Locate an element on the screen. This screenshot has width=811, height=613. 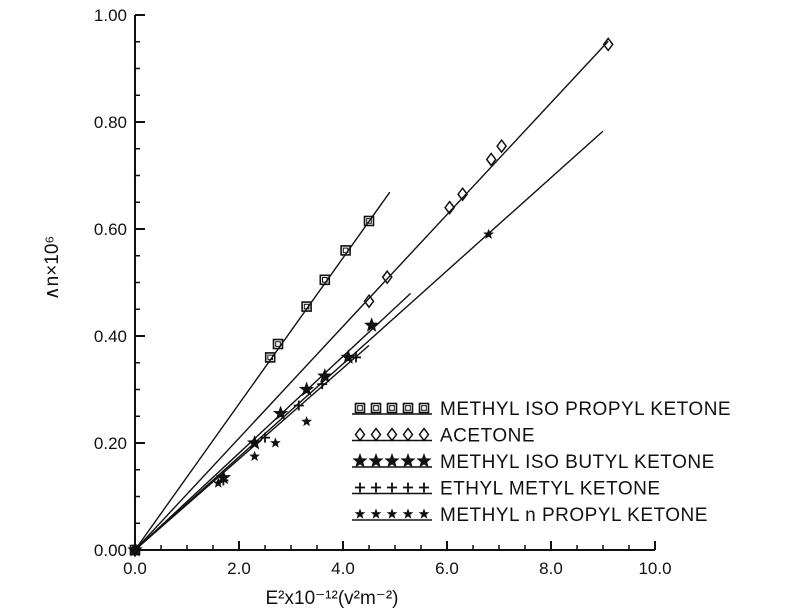
x-tick-label: 6.0 is located at coordinates (447, 568).